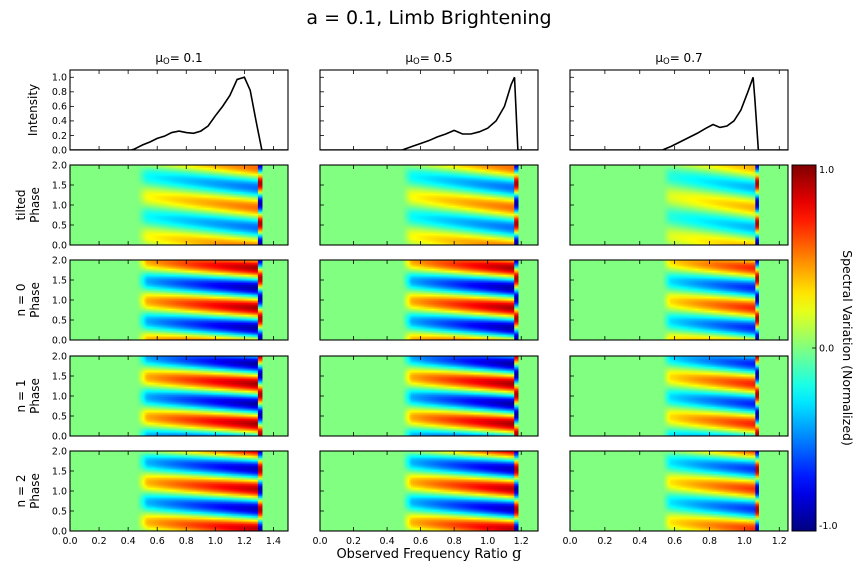  Describe the element at coordinates (35, 205) in the screenshot. I see `row-label-2: Phase` at that location.